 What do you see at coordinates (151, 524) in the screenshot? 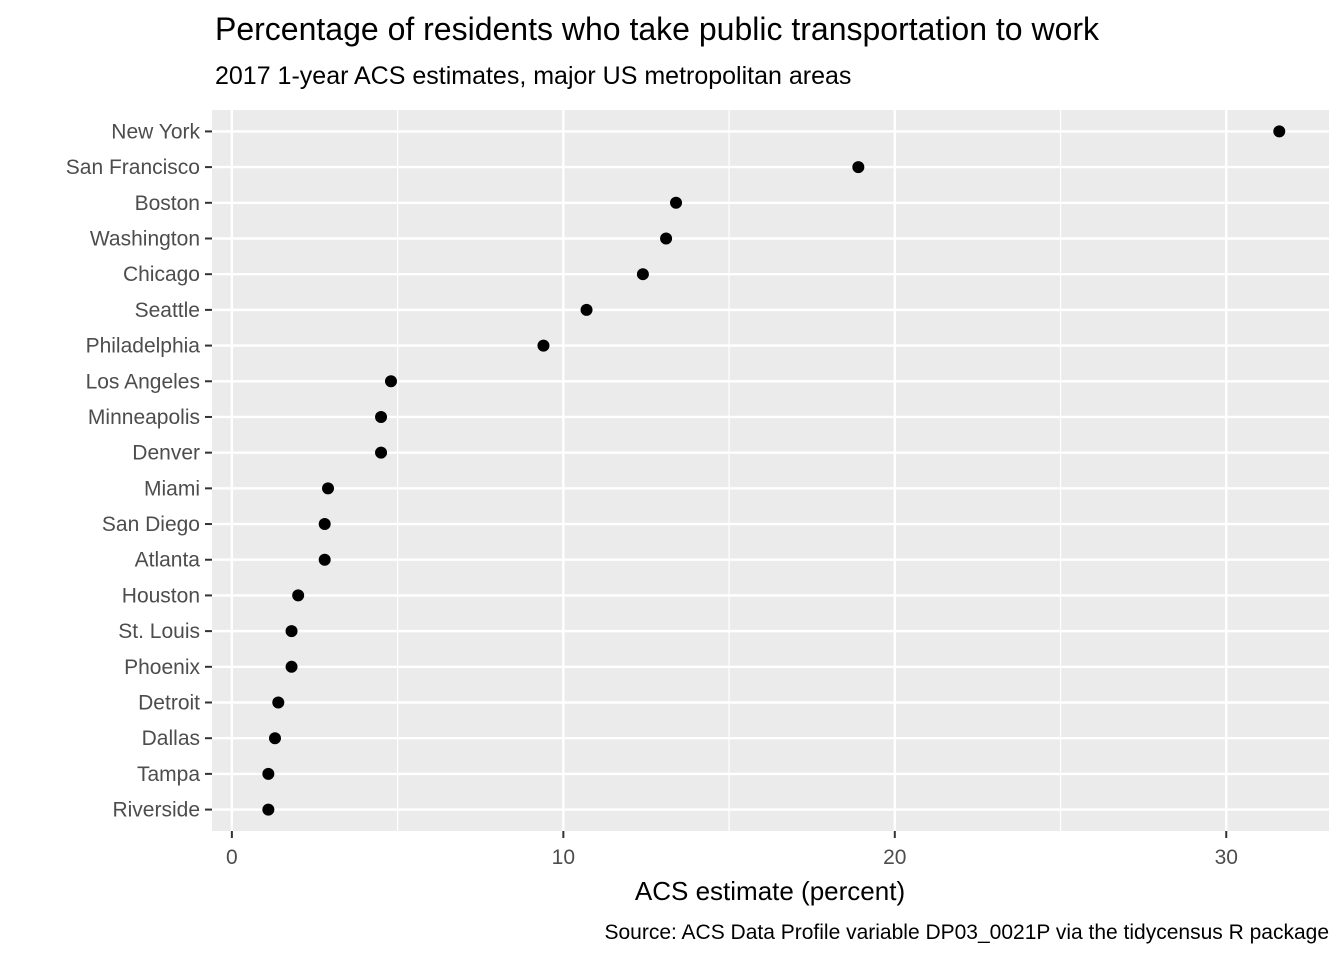
I see `y-tick-label: San Diego` at bounding box center [151, 524].